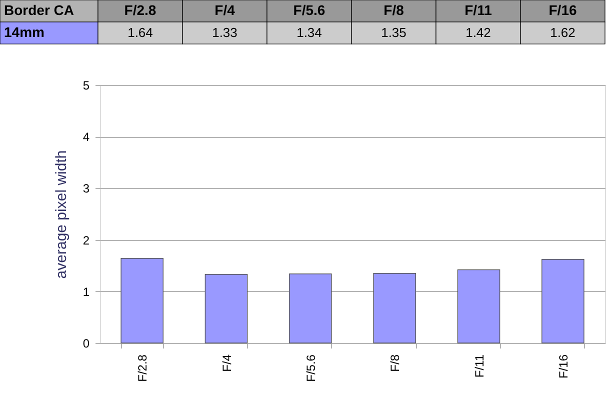 The image size is (616, 393). What do you see at coordinates (478, 32) in the screenshot?
I see `data-label: 1.42` at bounding box center [478, 32].